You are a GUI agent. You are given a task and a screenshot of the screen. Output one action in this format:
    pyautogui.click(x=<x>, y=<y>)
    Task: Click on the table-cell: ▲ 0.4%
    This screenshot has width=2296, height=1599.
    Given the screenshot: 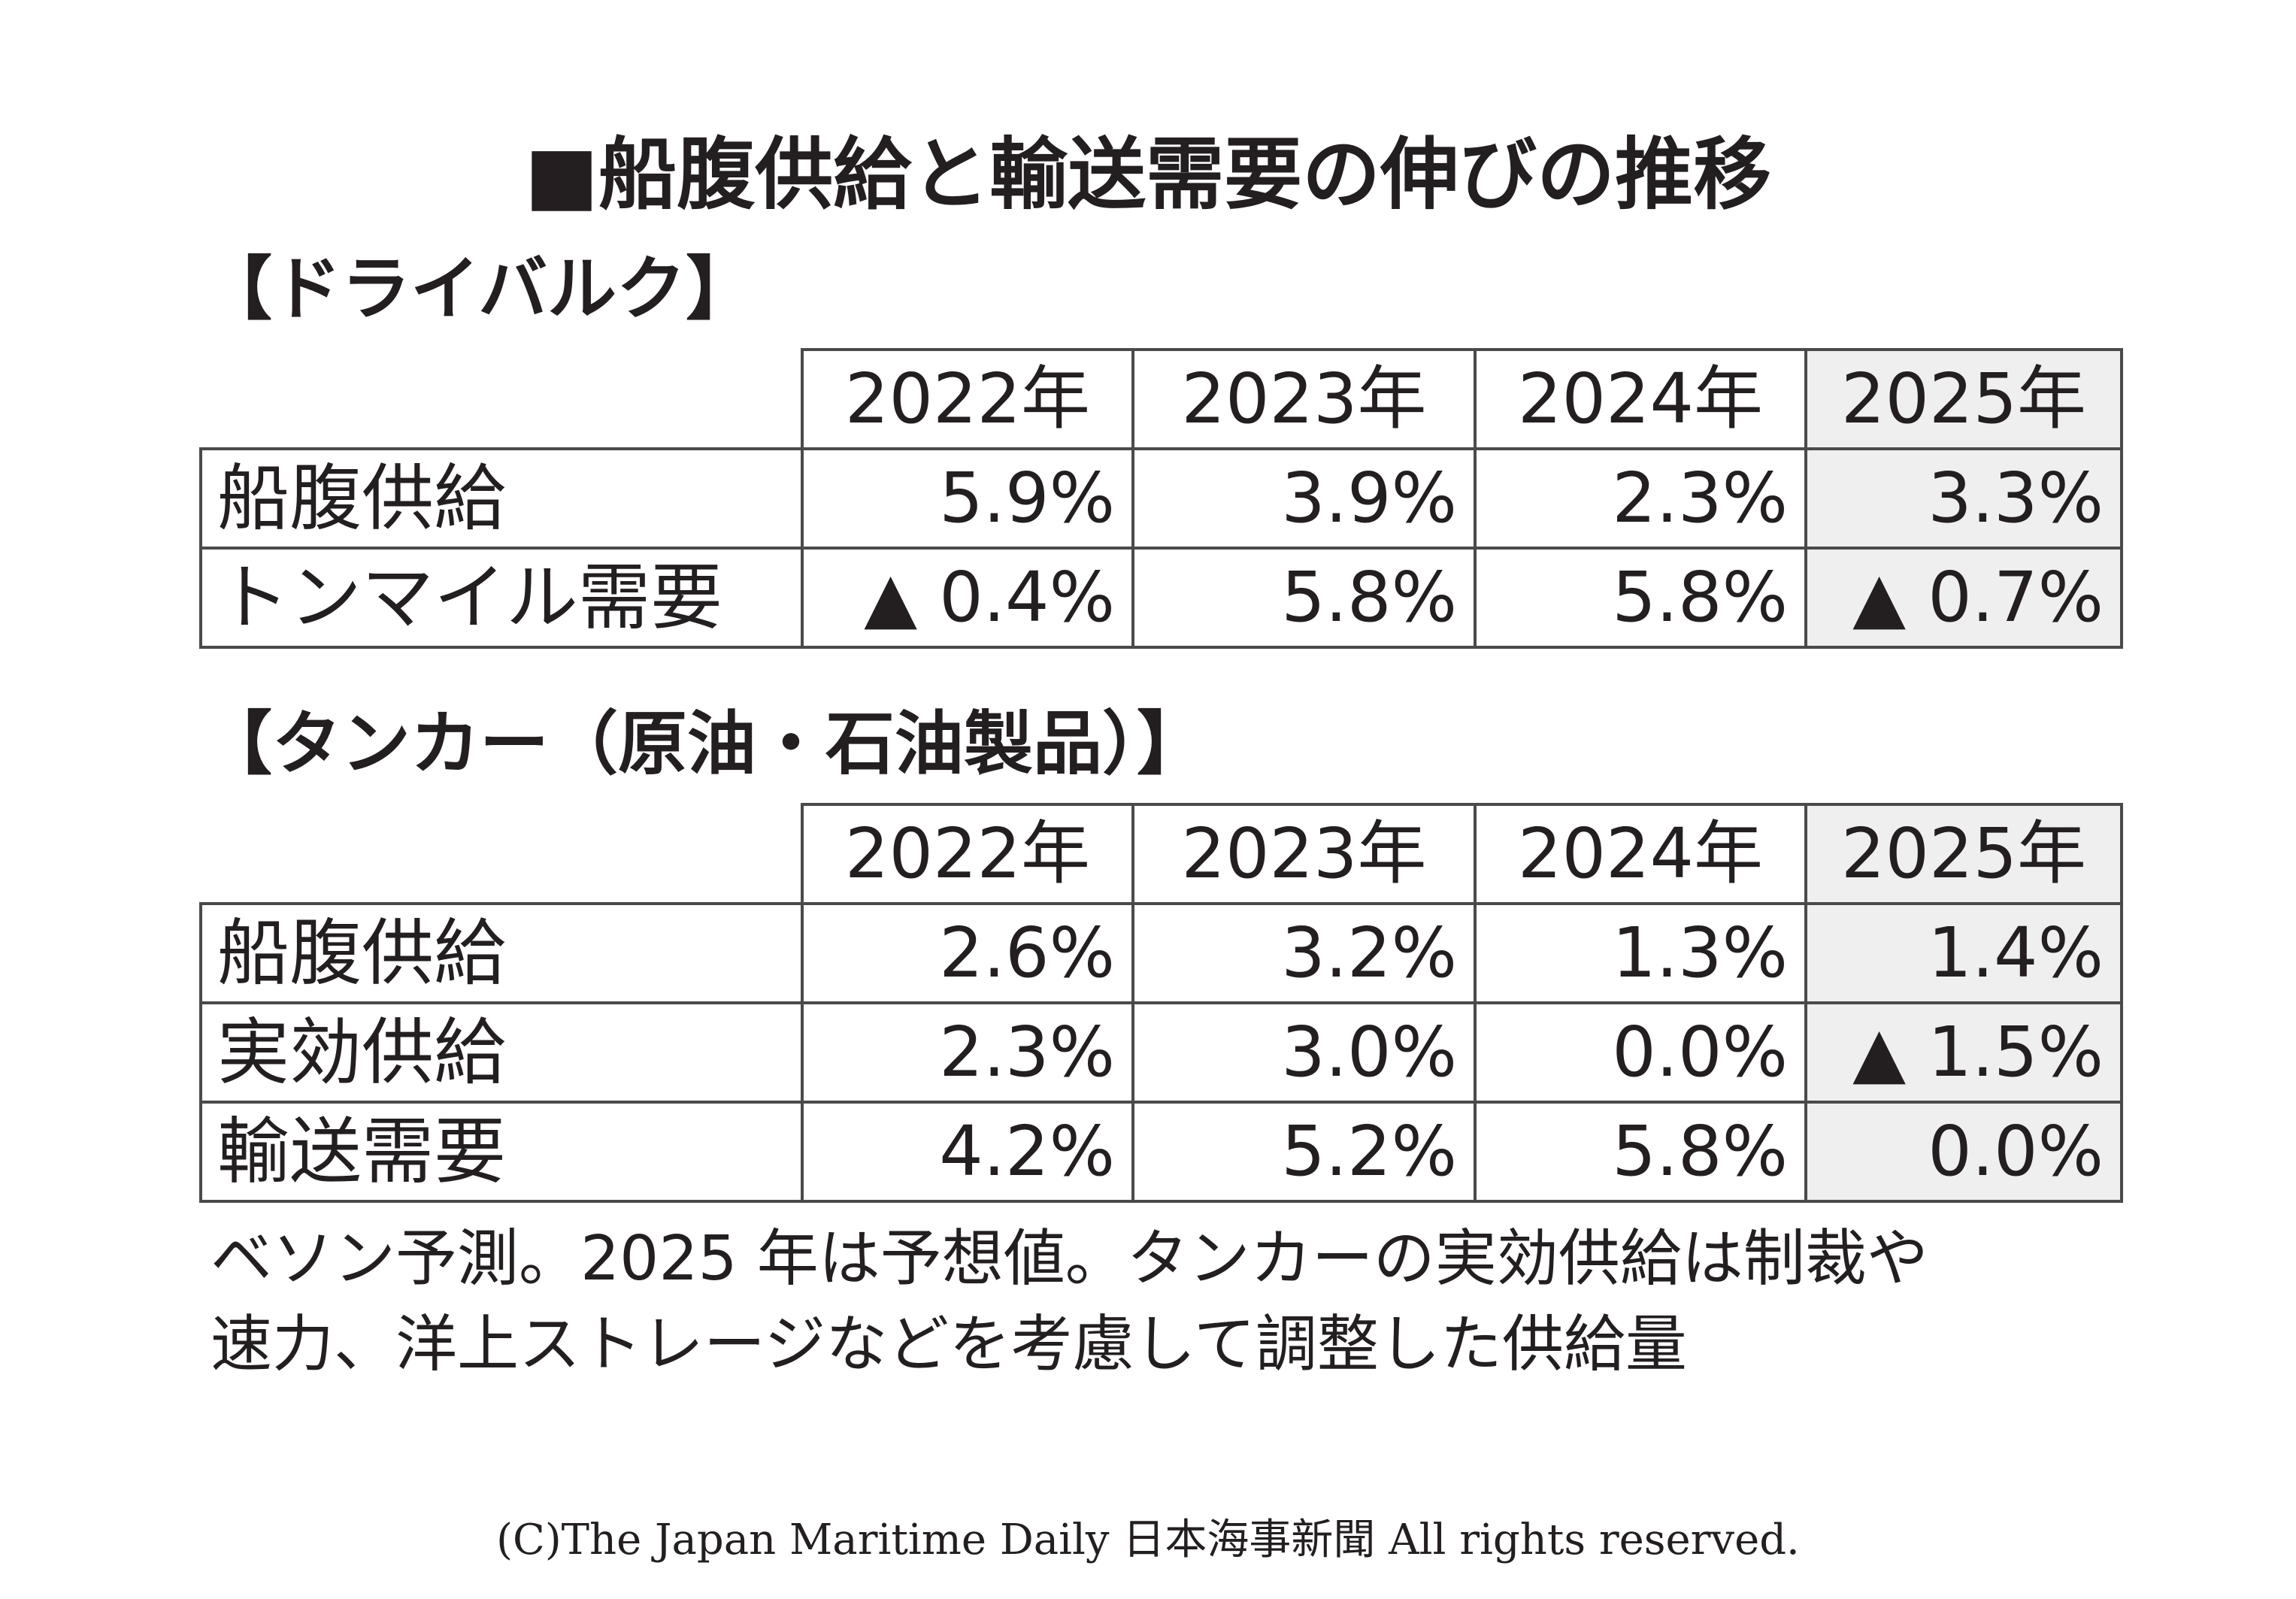 What is the action you would take?
    pyautogui.click(x=967, y=598)
    